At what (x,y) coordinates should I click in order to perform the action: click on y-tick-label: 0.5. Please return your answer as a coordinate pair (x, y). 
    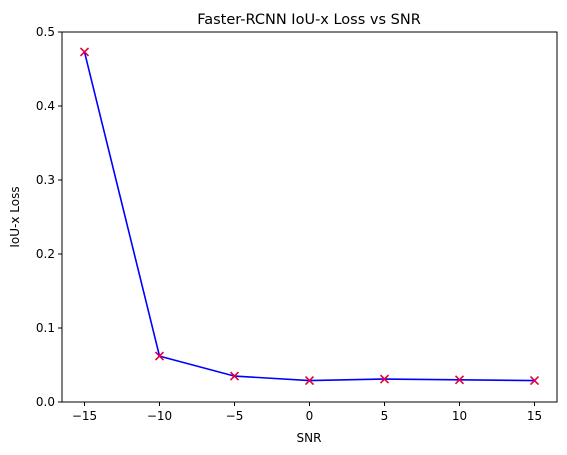
    Looking at the image, I should click on (45, 32).